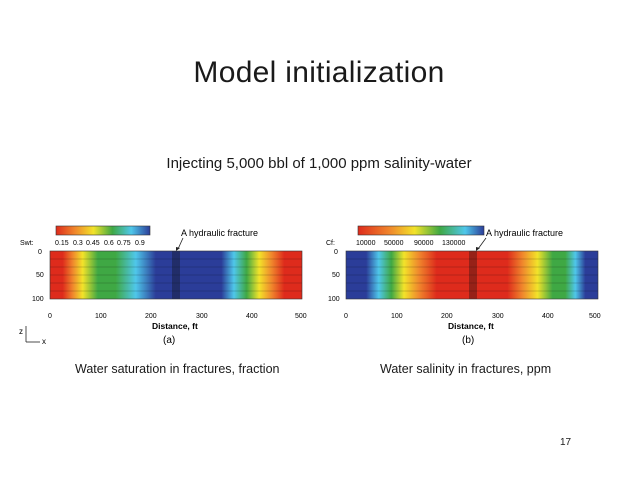 This screenshot has height=493, width=638. Describe the element at coordinates (78, 243) in the screenshot. I see `legend-tick: 0.3` at that location.